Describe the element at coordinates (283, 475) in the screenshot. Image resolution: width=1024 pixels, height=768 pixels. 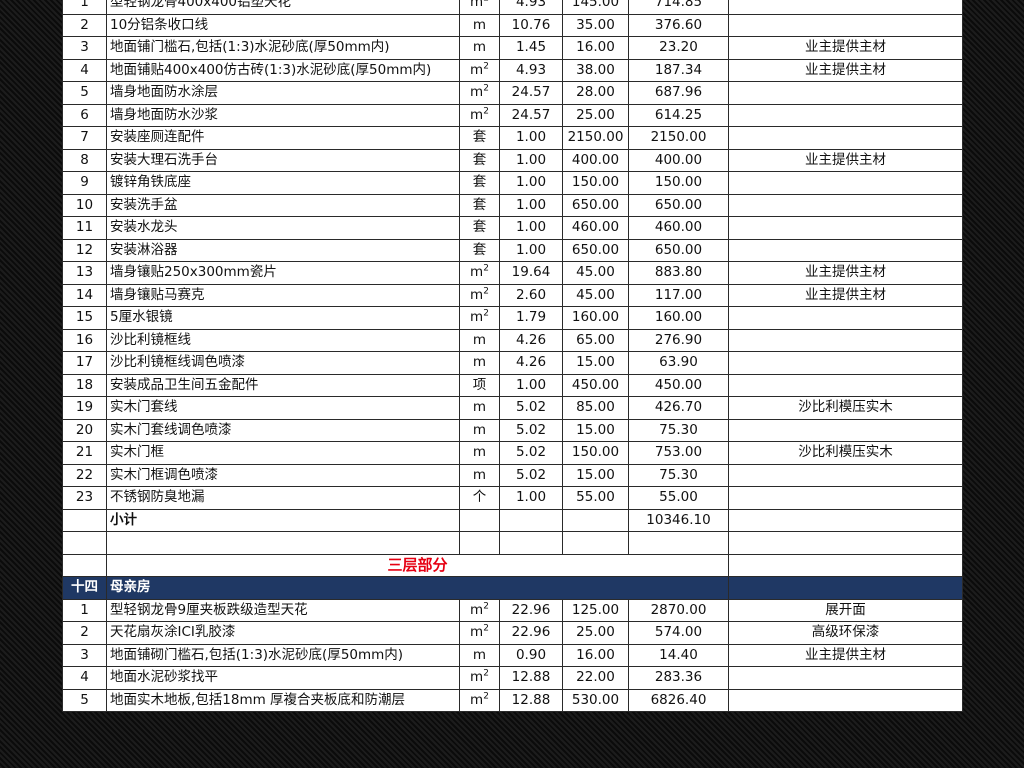
I see `item-name: 实木门框调色喷漆` at that location.